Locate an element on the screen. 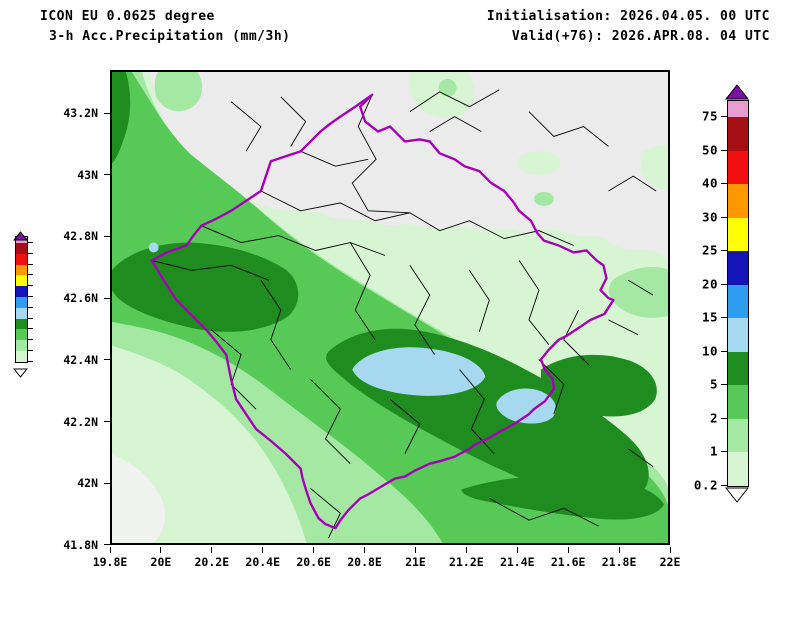 Image resolution: width=800 pixels, height=618 pixels. under-range-arrow is located at coordinates (737, 495).